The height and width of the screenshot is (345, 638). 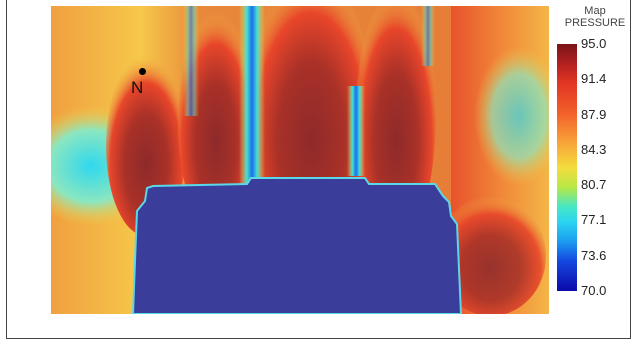 I want to click on legend-tick: 87.9, so click(x=594, y=114).